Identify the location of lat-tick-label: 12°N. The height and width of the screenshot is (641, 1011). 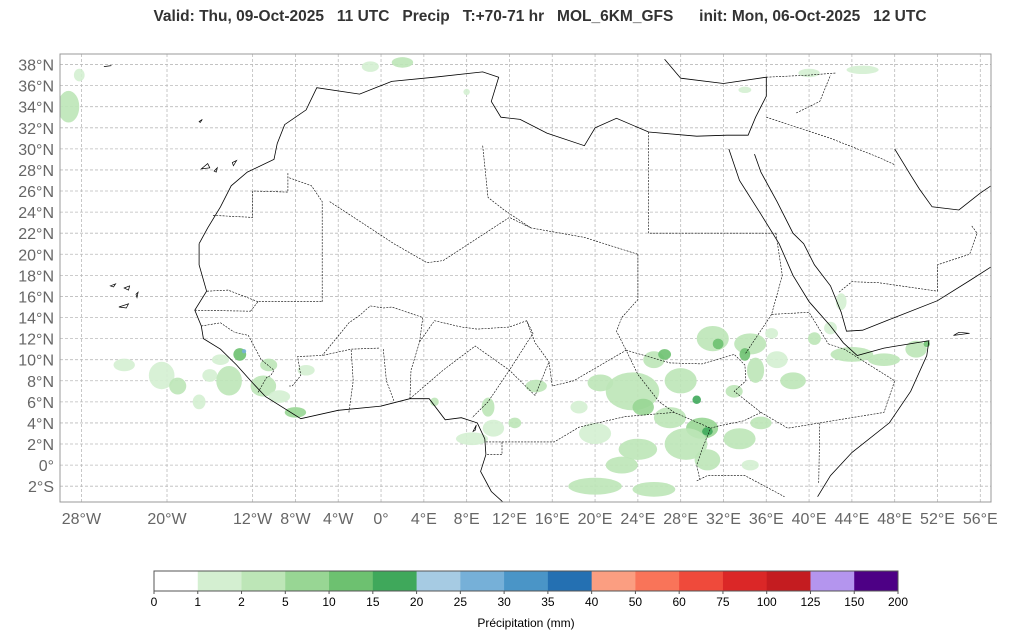
(36, 340).